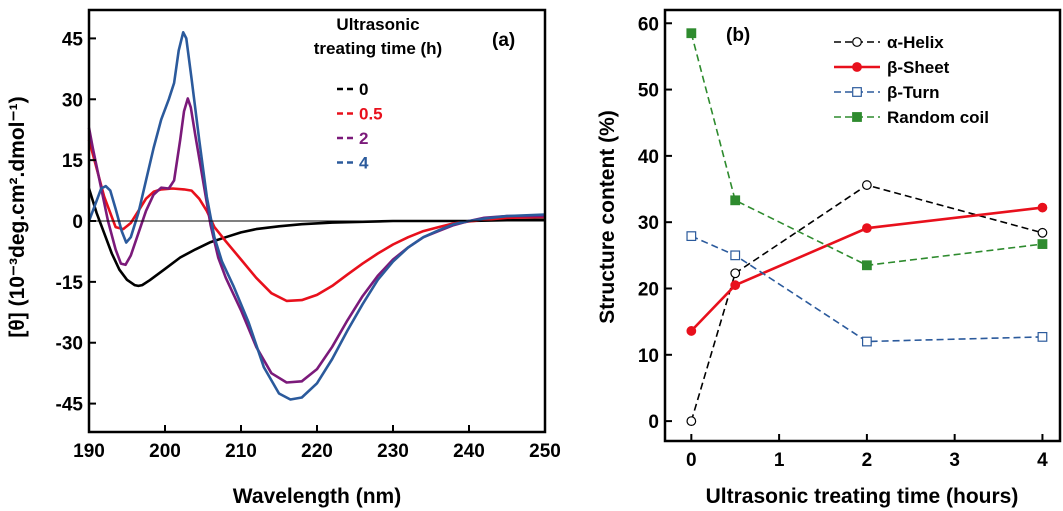 The image size is (1063, 511). I want to click on legend-label-β-Turn: β-Turn, so click(913, 92).